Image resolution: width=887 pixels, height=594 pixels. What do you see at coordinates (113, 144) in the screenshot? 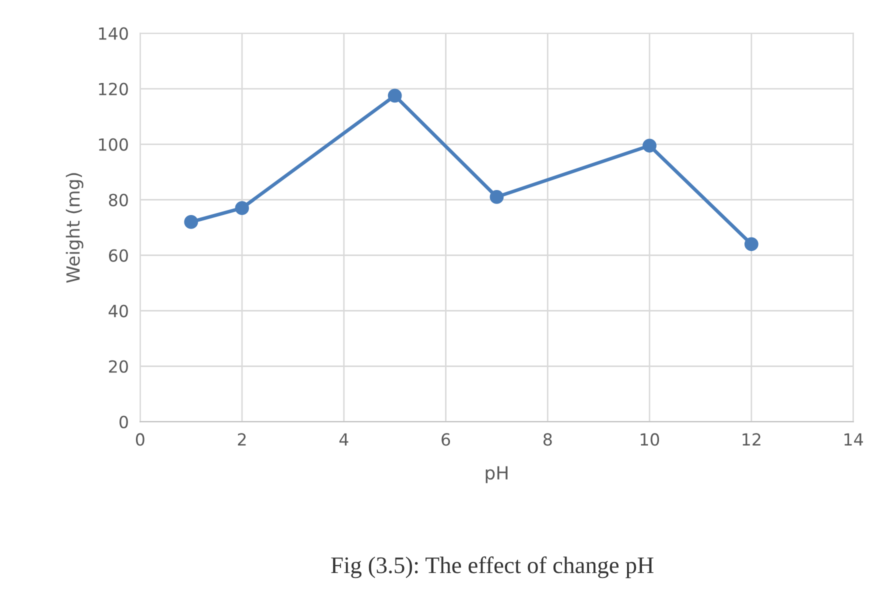
I see `y-tick-label: 100` at bounding box center [113, 144].